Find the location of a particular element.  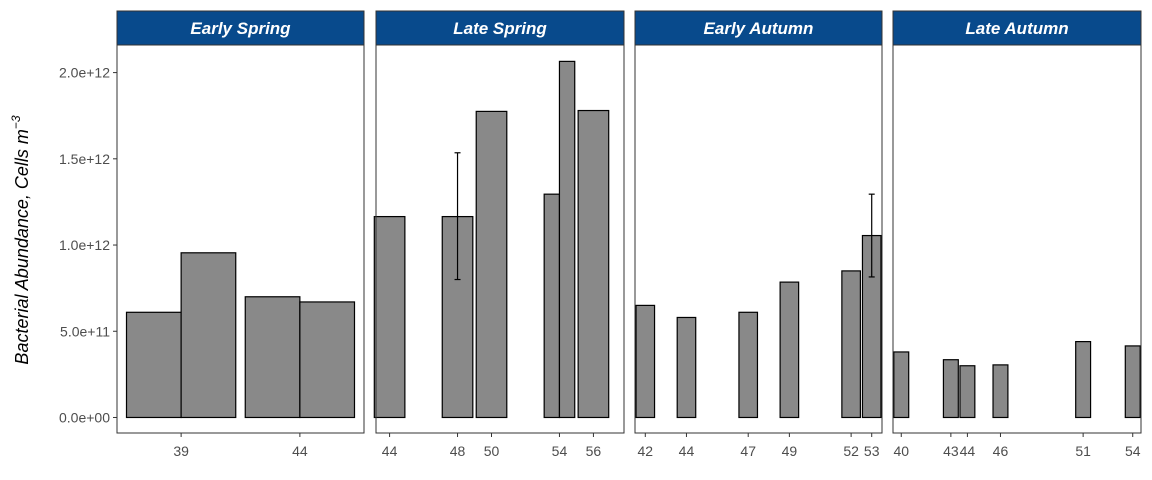

y-tick-label: 1.5e+12 is located at coordinates (84, 159).